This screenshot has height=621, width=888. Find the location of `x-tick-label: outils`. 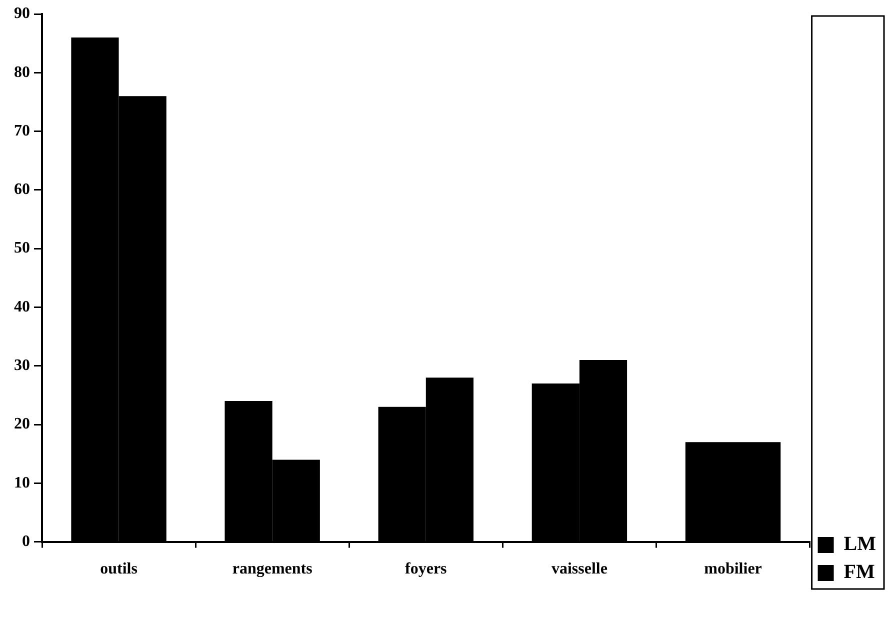

x-tick-label: outils is located at coordinates (119, 569).